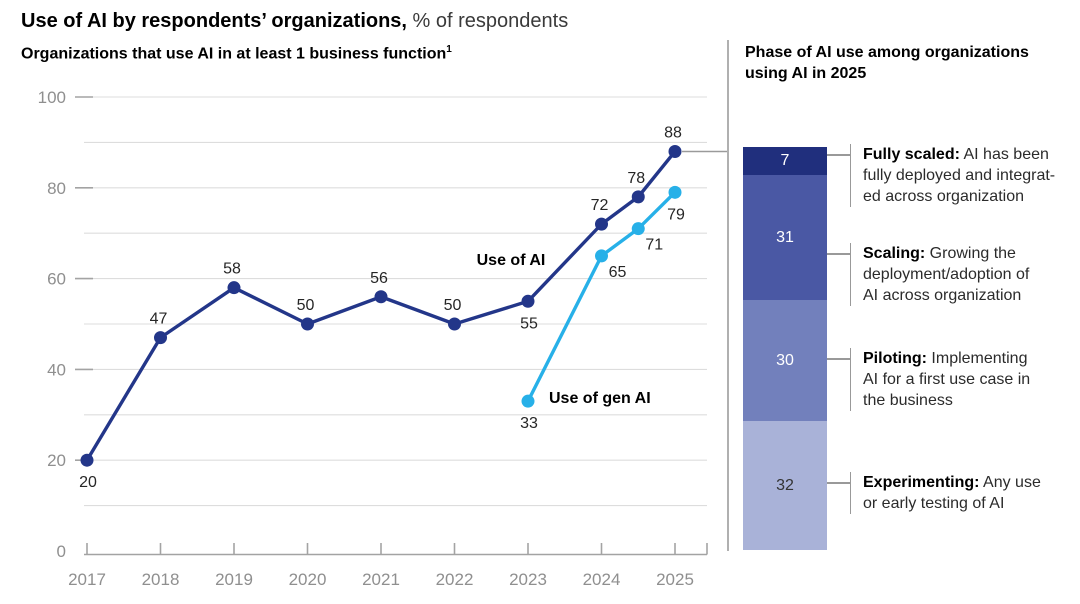 The height and width of the screenshot is (604, 1080). Describe the element at coordinates (511, 260) in the screenshot. I see `series-label: Use of AI` at that location.